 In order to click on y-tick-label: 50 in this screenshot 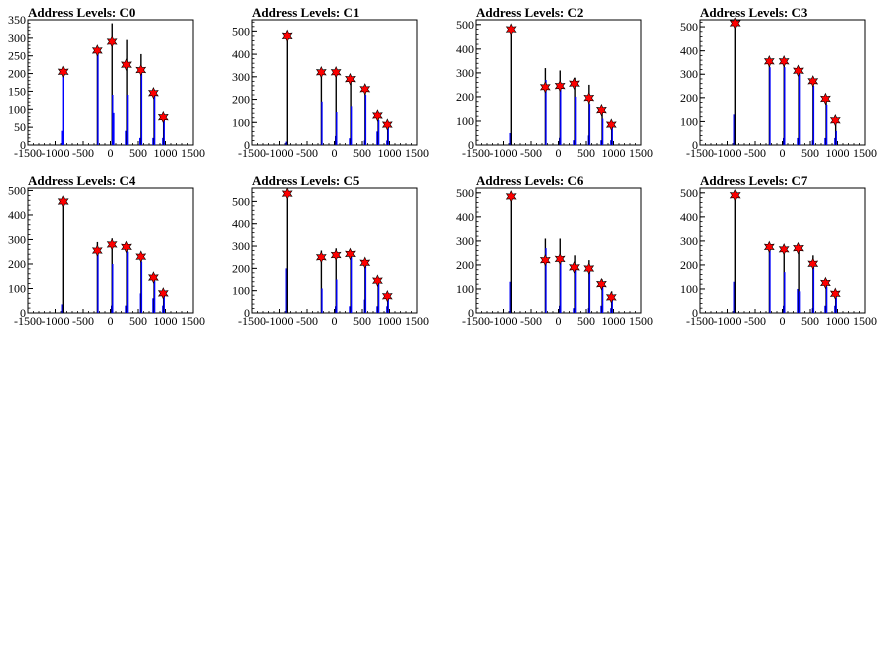, I will do `click(20, 127)`.